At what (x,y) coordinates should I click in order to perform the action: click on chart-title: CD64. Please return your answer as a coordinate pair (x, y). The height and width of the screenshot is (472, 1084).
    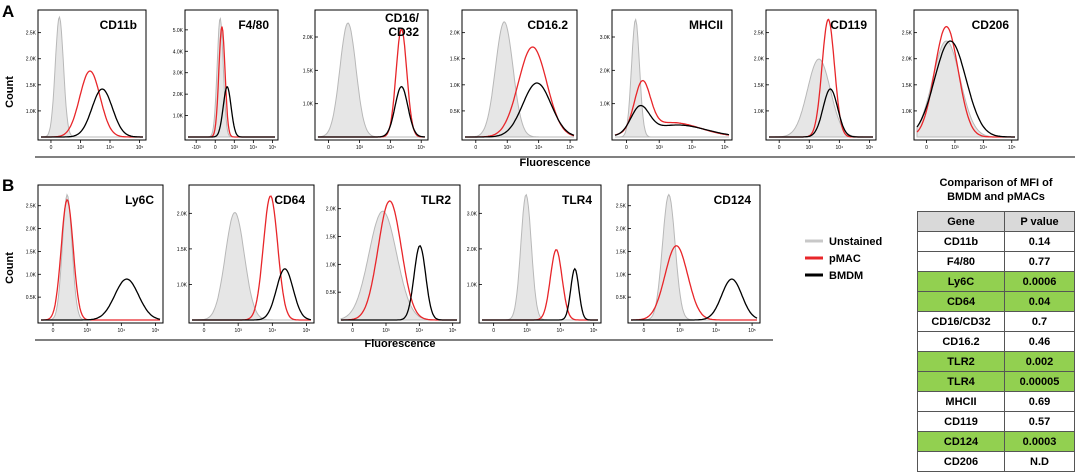
    Looking at the image, I should click on (289, 200).